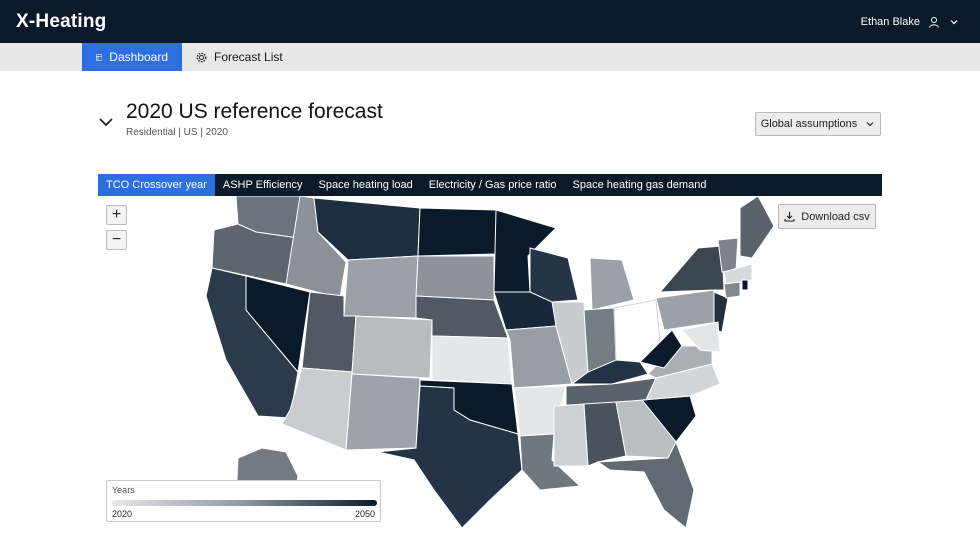  What do you see at coordinates (934, 22) in the screenshot?
I see `user-icon` at bounding box center [934, 22].